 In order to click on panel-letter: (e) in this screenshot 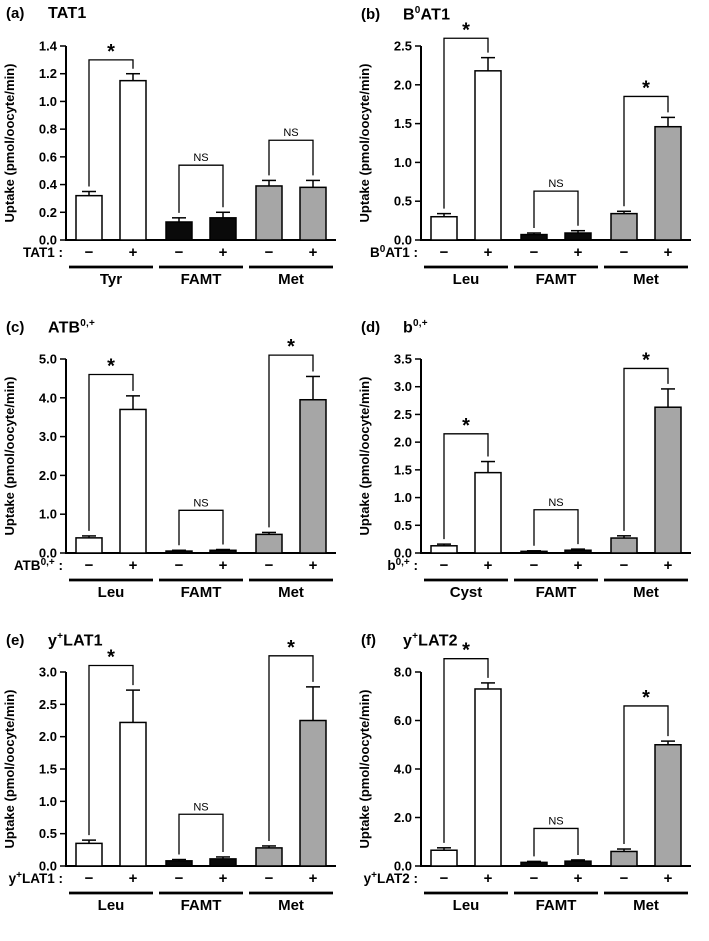, I will do `click(15, 641)`.